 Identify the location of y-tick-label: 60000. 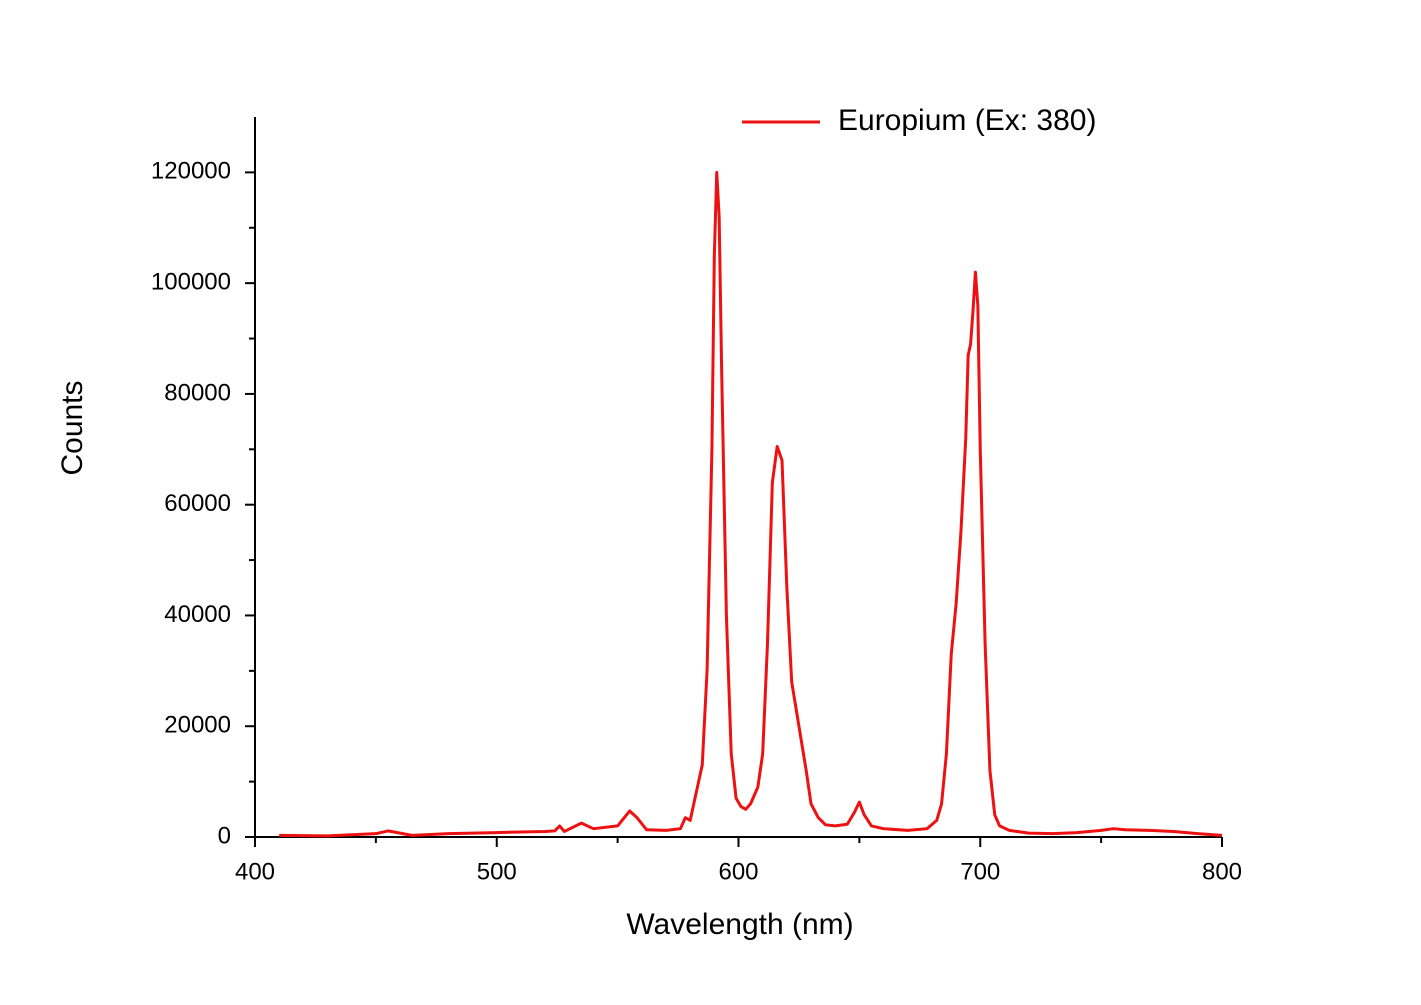
(197, 503).